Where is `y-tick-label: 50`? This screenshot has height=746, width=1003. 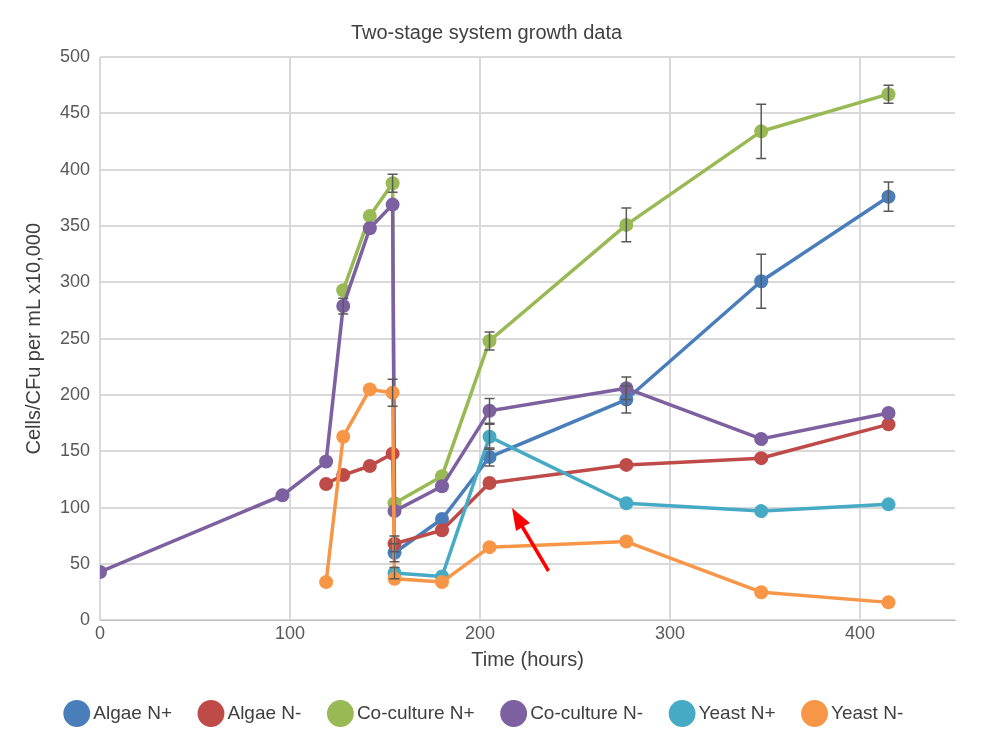
y-tick-label: 50 is located at coordinates (80, 563).